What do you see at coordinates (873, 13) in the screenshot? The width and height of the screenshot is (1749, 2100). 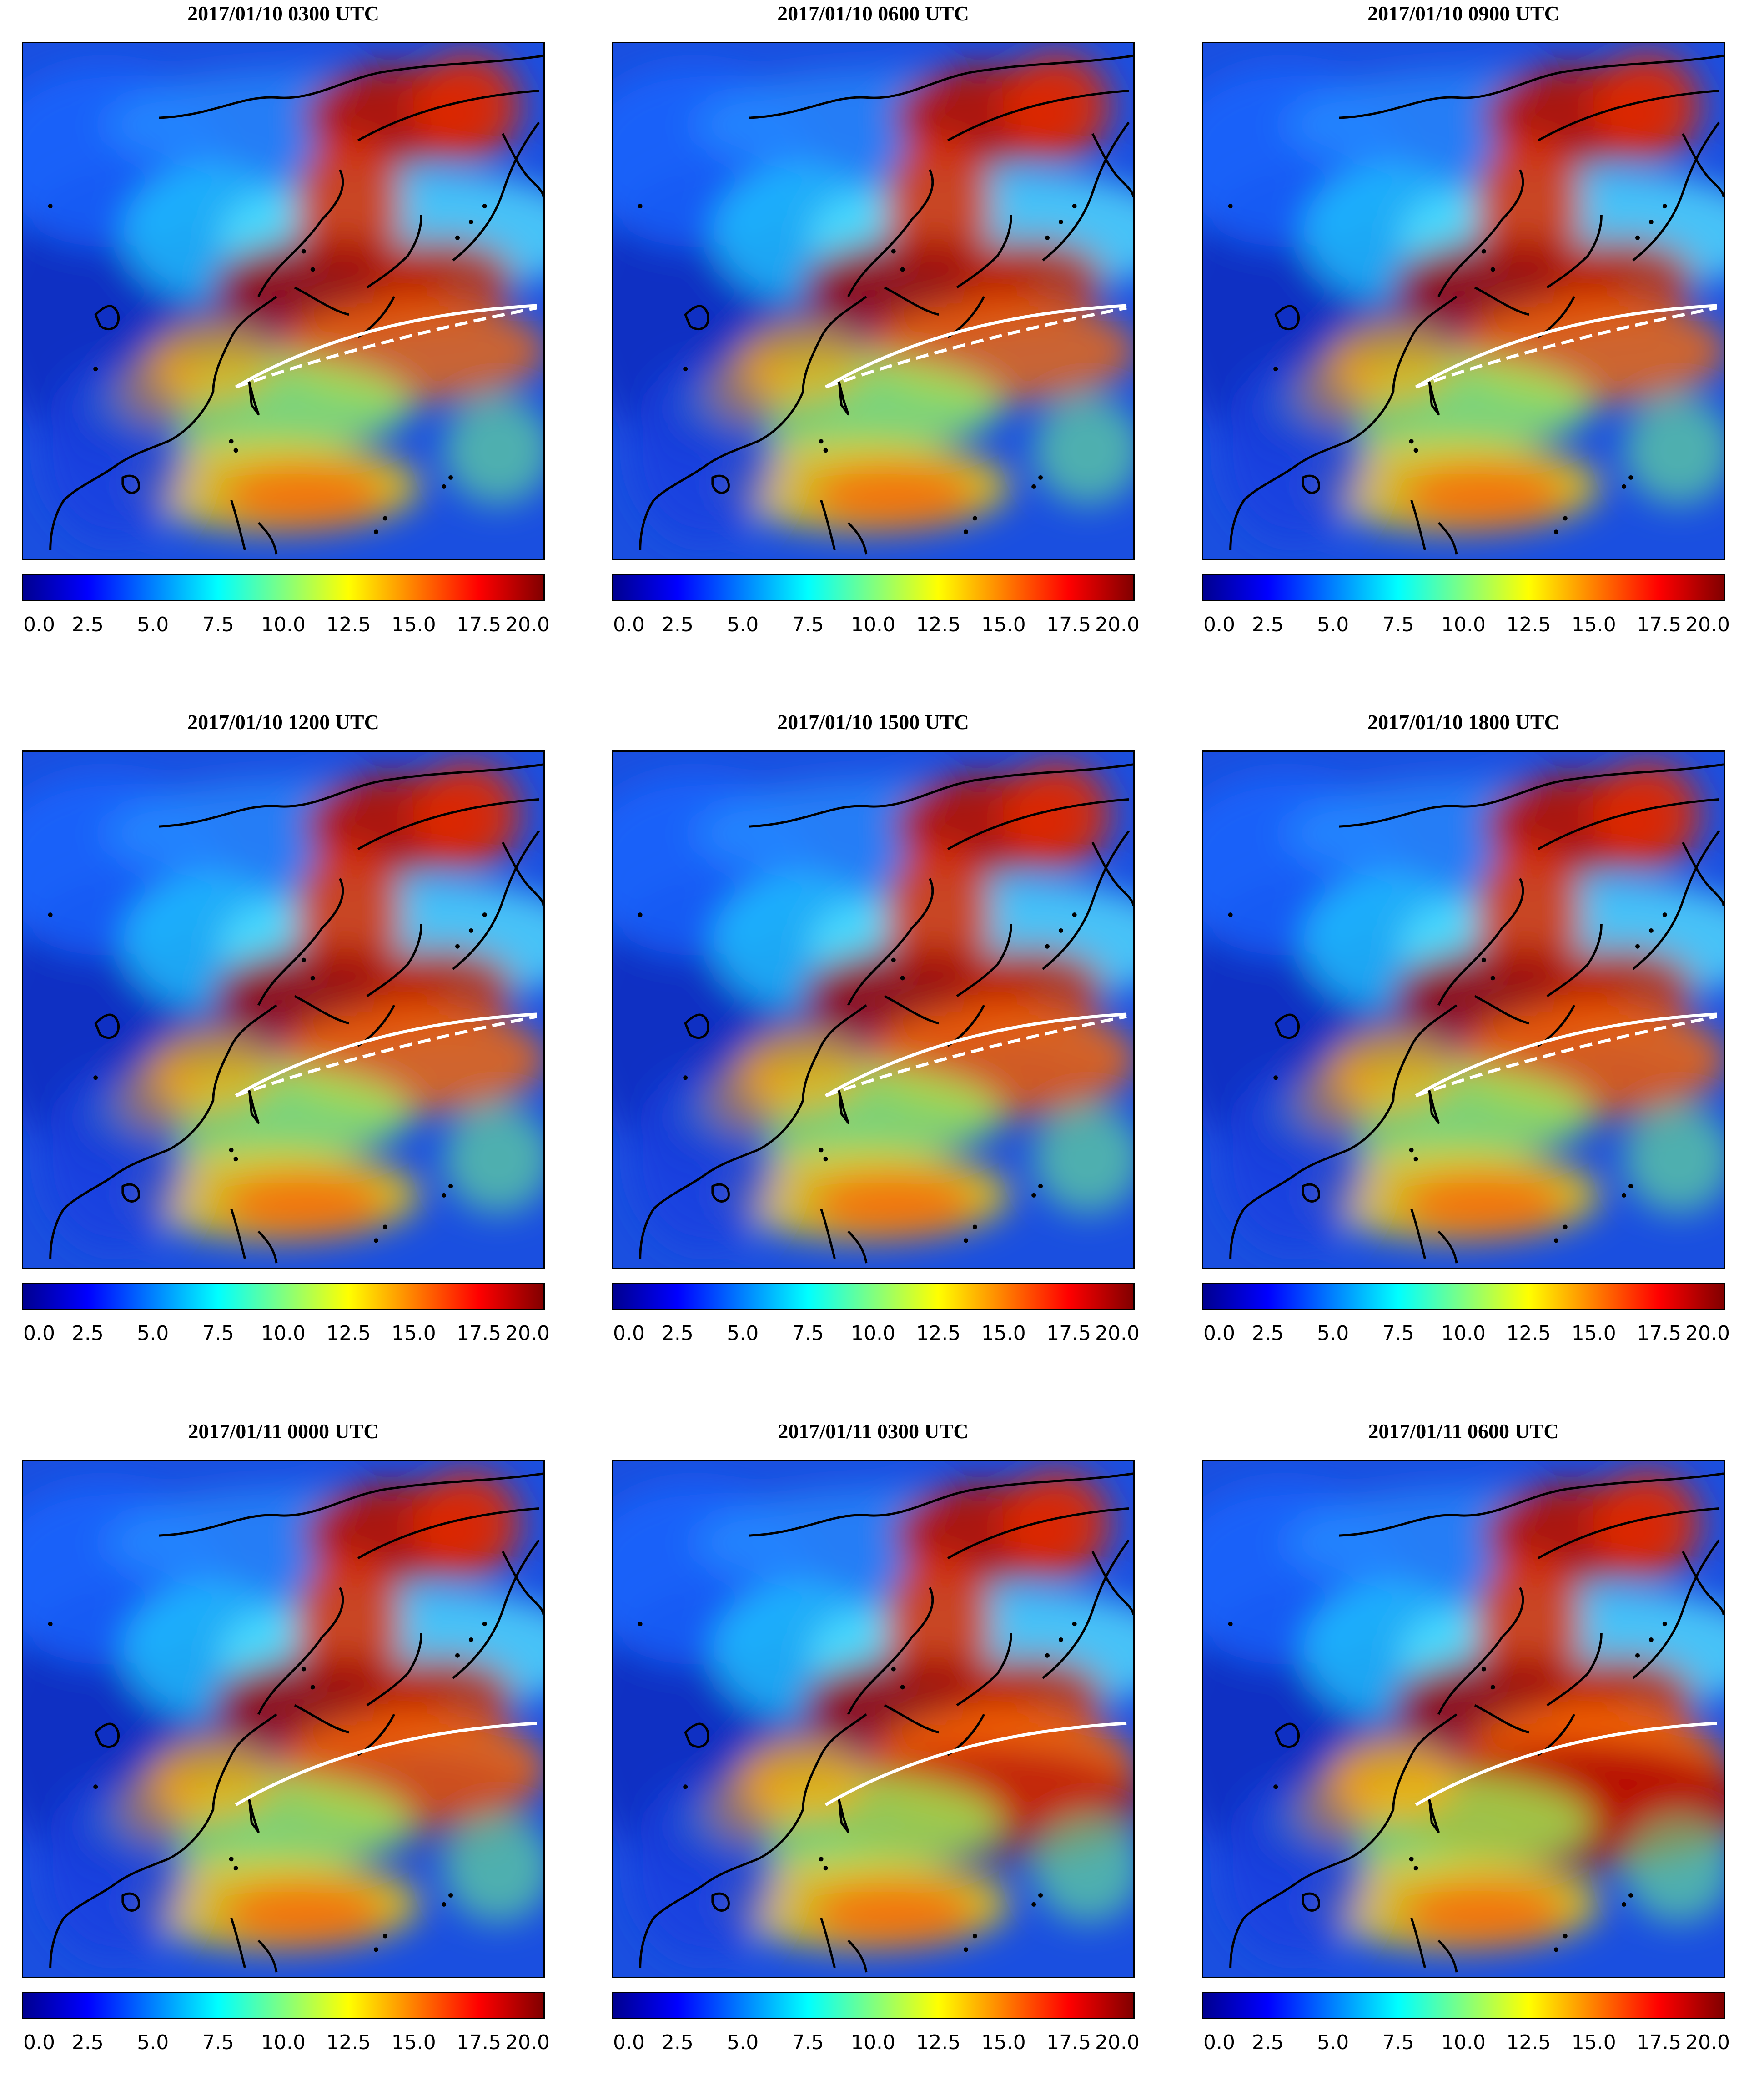 I see `panel-title: 2017/01/10 0600 UTC` at bounding box center [873, 13].